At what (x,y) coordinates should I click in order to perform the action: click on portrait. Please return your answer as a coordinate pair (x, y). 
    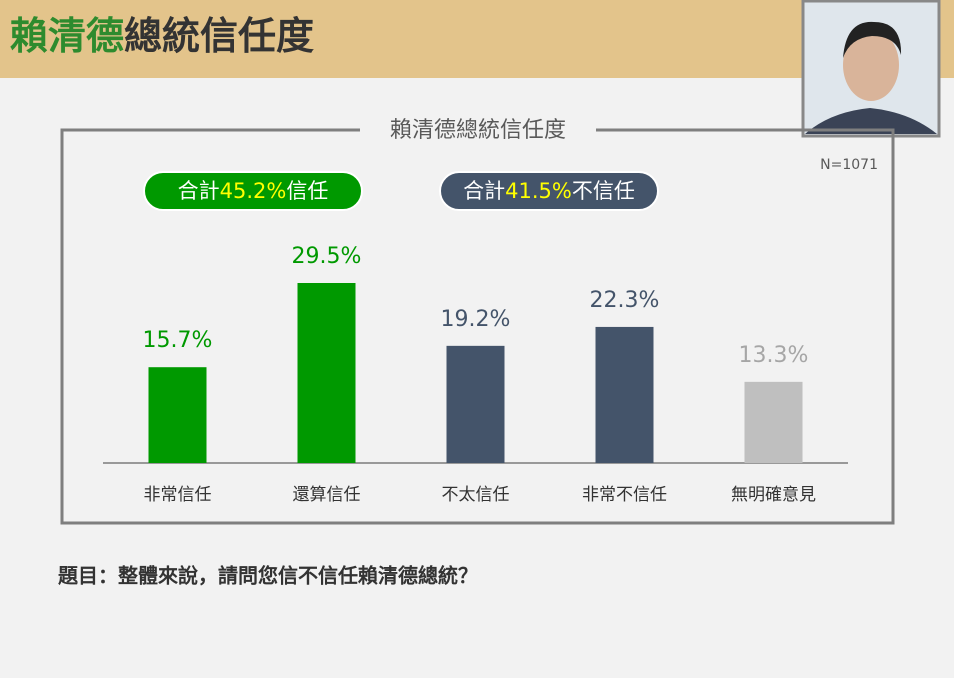
    Looking at the image, I should click on (871, 69).